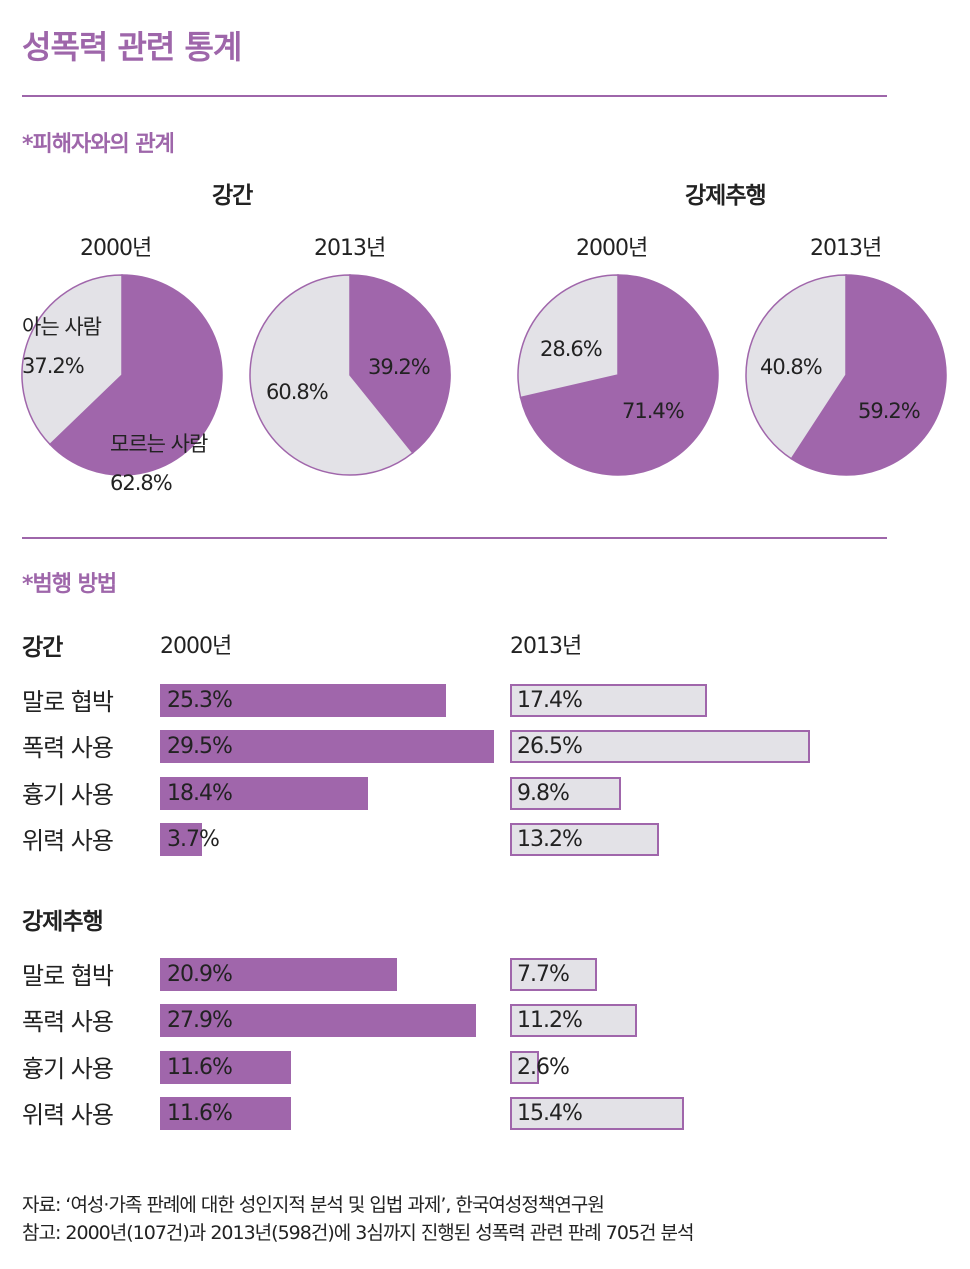  I want to click on bar-value-label: 7.7%, so click(543, 974).